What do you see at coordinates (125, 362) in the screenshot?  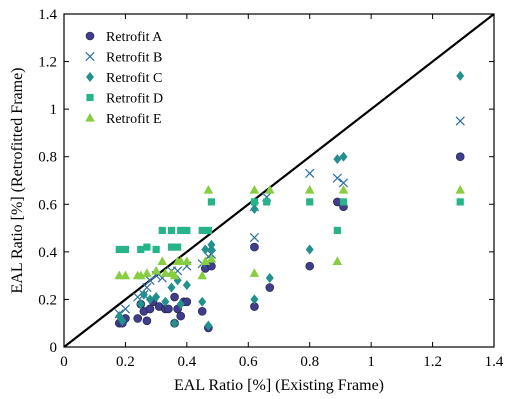 I see `x-tick-label: 0.2` at bounding box center [125, 362].